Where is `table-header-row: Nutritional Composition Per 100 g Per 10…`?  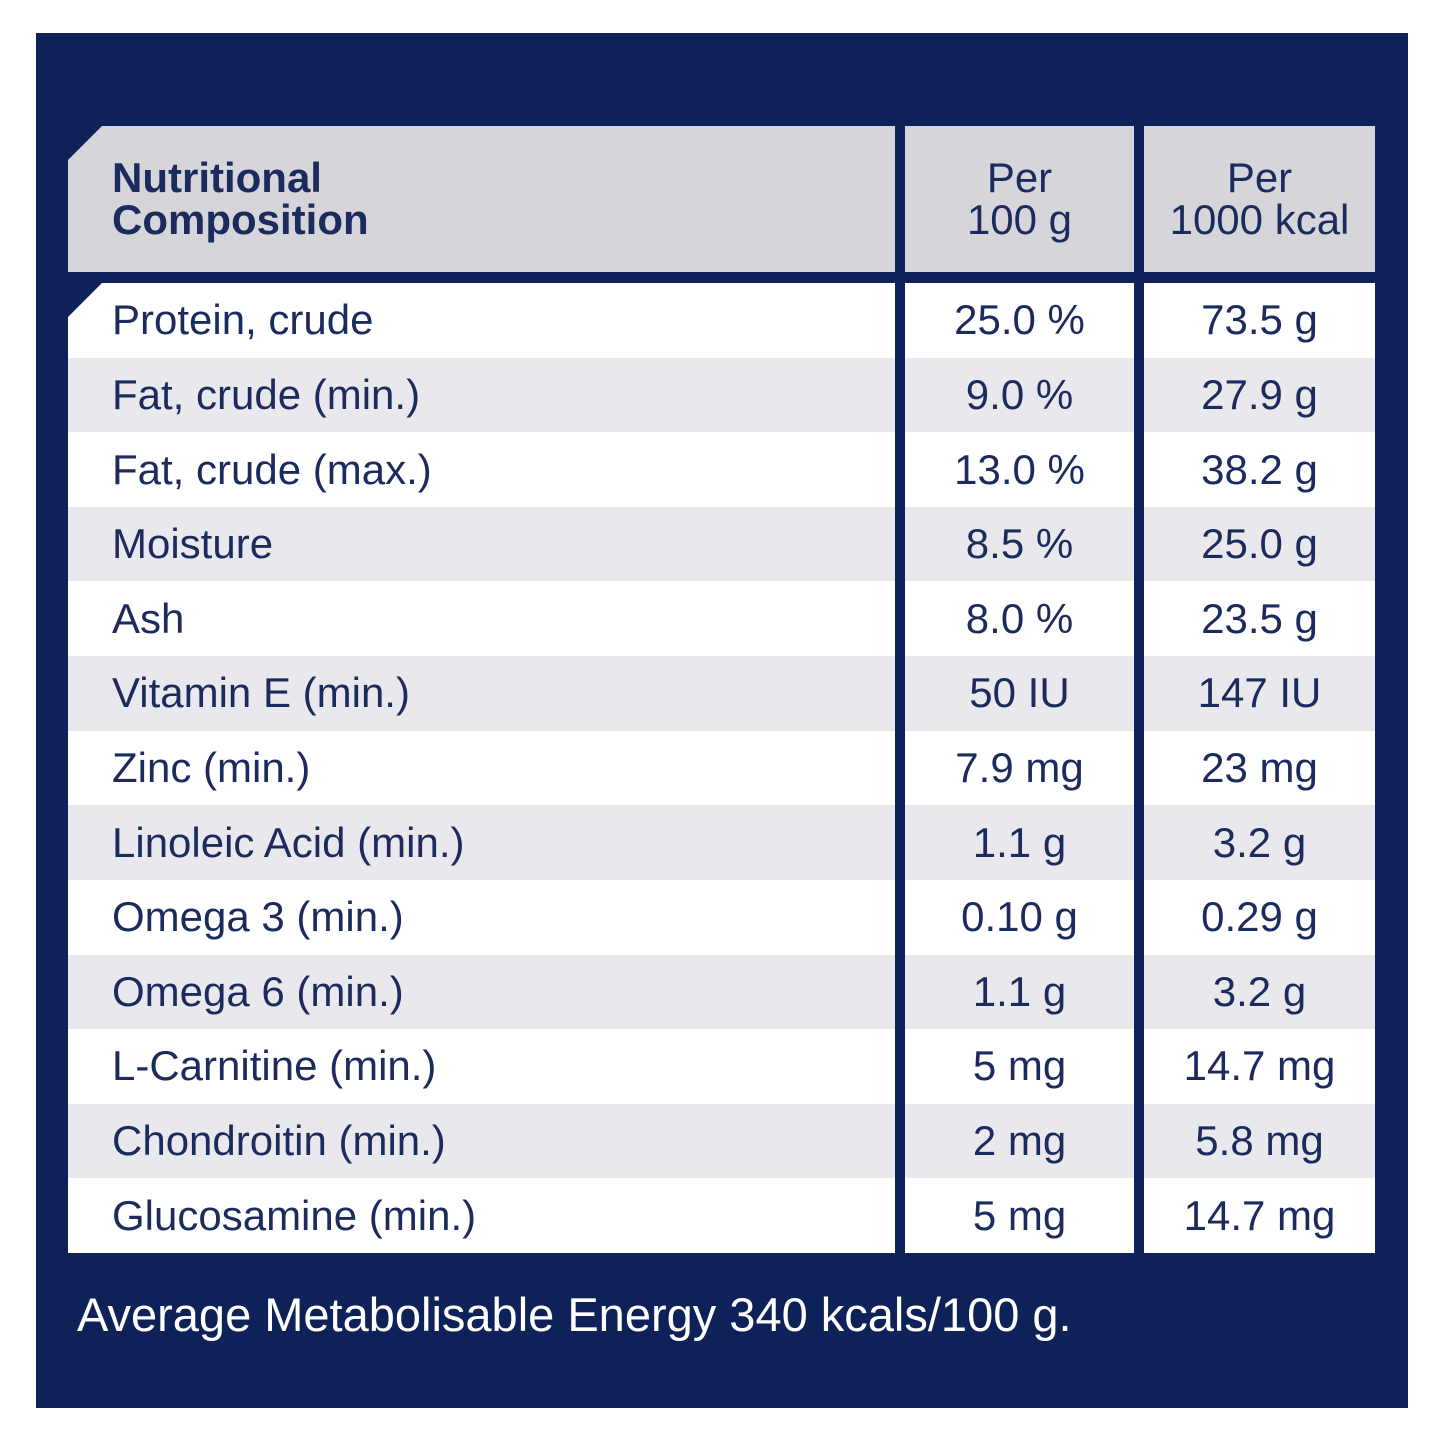
table-header-row: Nutritional Composition Per 100 g Per 10… is located at coordinates (721, 199).